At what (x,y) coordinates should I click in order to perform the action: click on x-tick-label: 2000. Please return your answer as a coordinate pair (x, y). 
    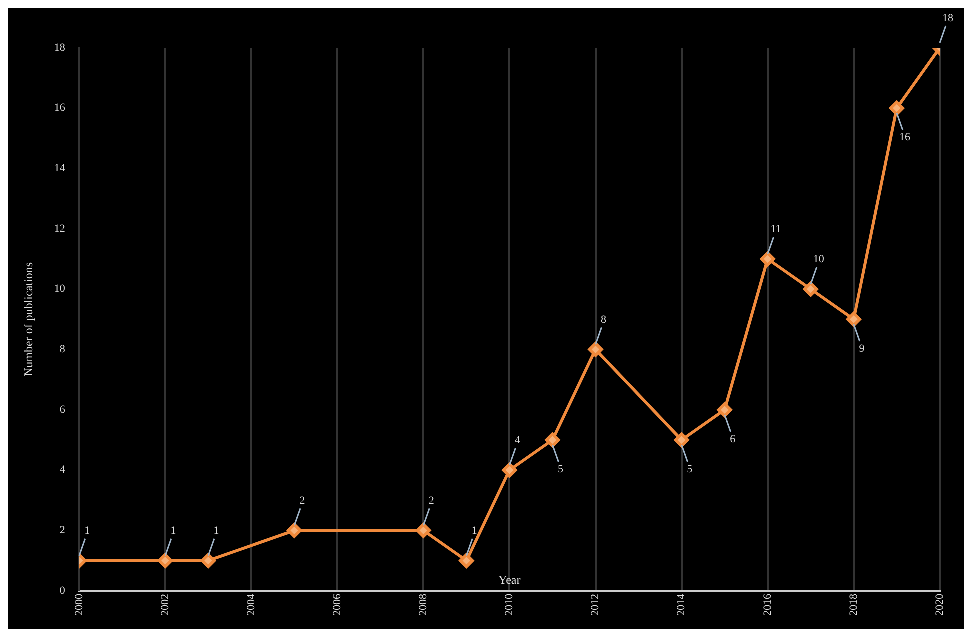
    Looking at the image, I should click on (79, 605).